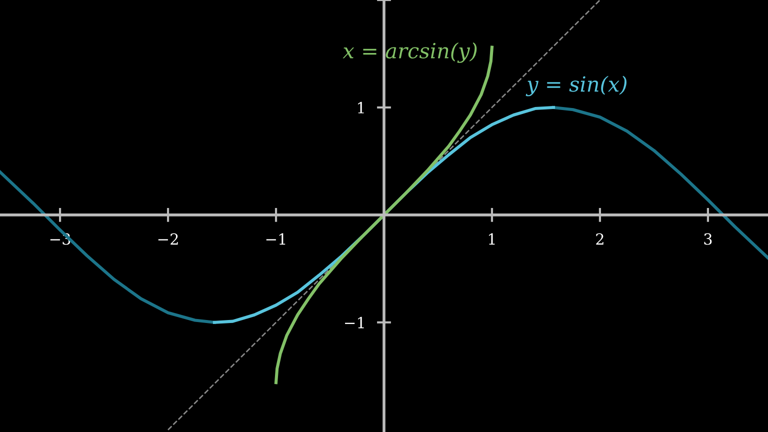  I want to click on series-label: y = sin(x), so click(576, 86).